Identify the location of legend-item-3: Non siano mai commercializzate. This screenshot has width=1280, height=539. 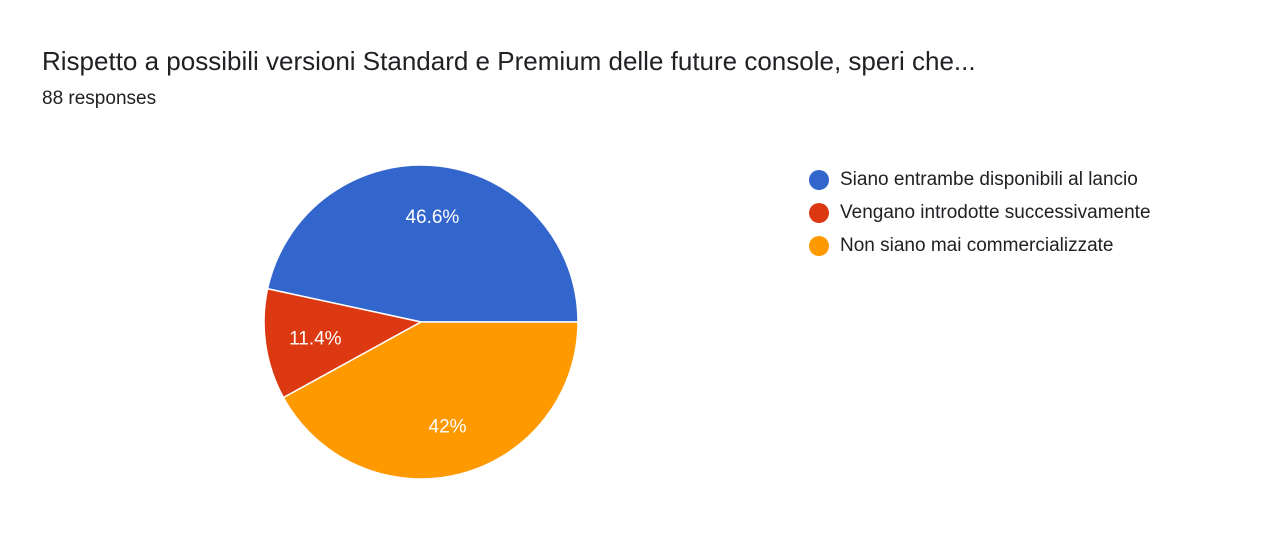
(980, 245).